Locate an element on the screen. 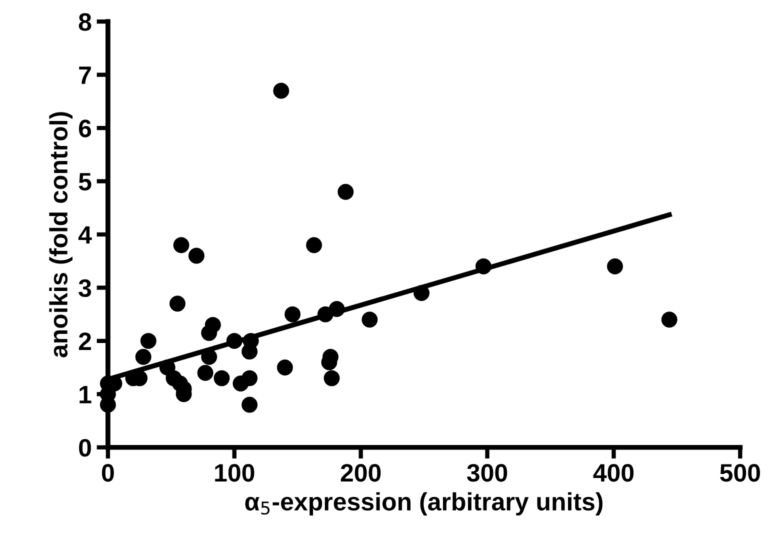 Image resolution: width=771 pixels, height=539 pixels. x-tick-label: 100 is located at coordinates (234, 473).